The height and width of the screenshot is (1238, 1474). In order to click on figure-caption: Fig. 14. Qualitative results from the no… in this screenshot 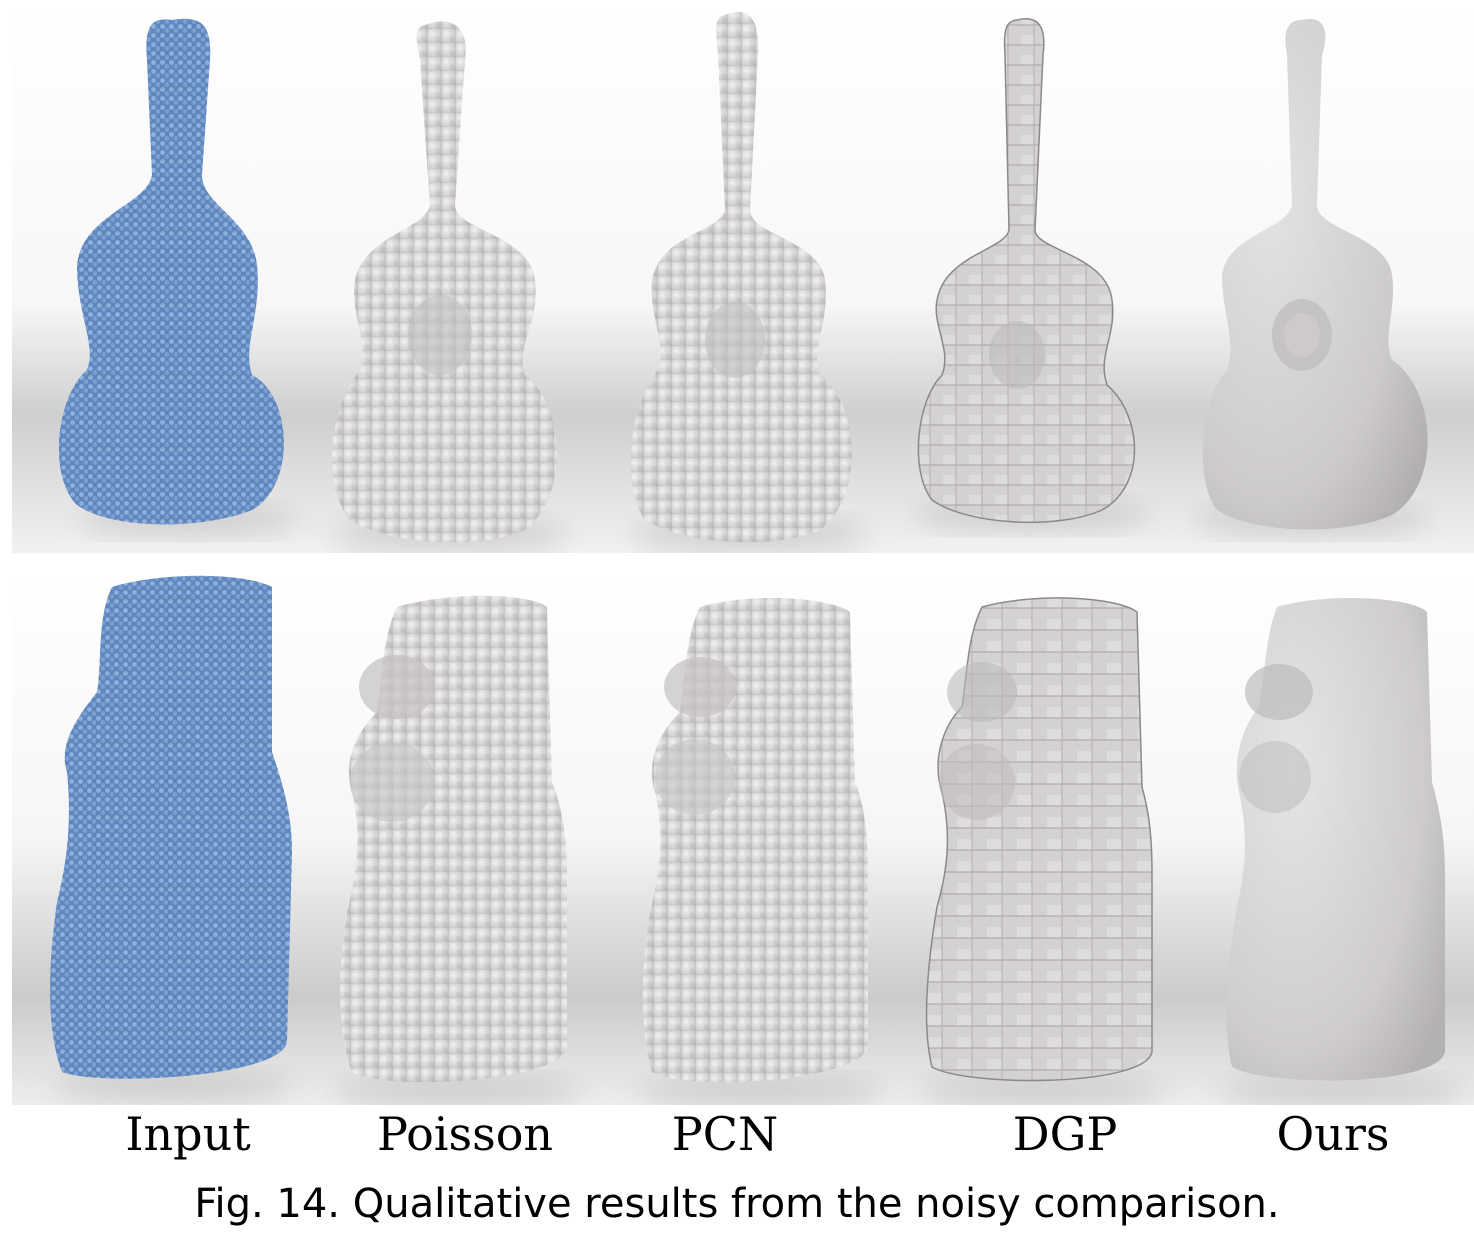, I will do `click(737, 1204)`.